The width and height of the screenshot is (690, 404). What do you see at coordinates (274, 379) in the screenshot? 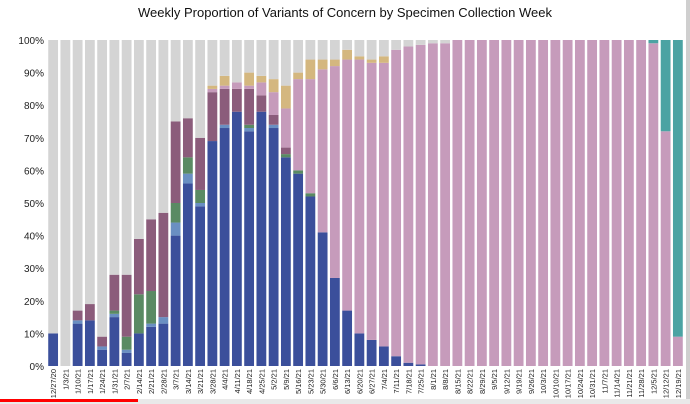
I see `x-tick-label: 5/2/21` at bounding box center [274, 379].